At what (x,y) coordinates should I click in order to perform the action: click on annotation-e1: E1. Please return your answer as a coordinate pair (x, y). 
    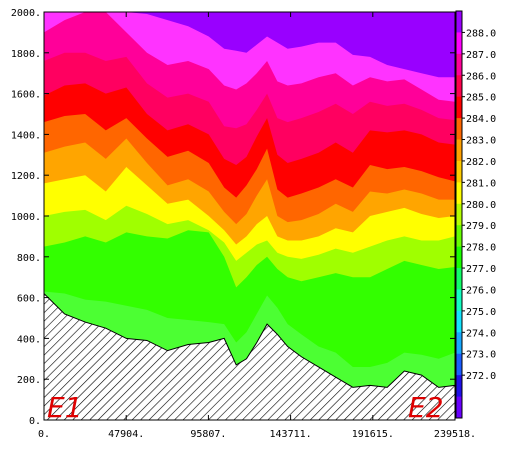
    Looking at the image, I should click on (65, 407).